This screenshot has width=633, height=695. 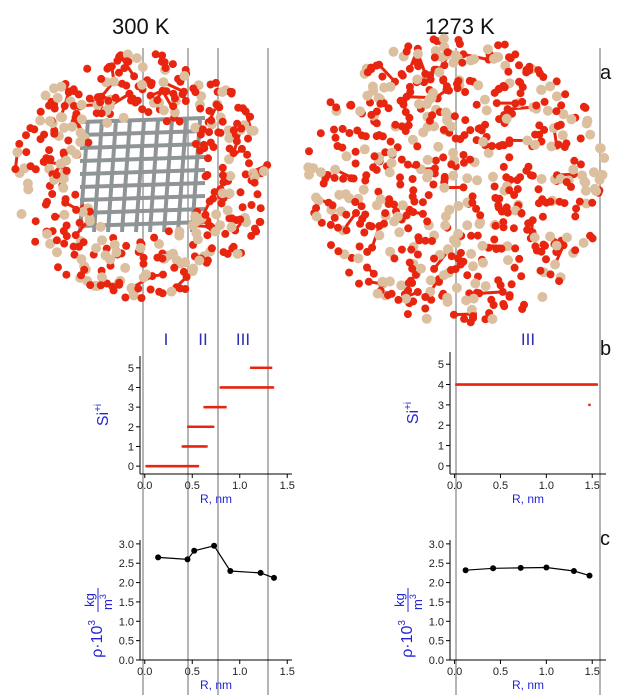 I want to click on y-tick-label: 0.5, so click(x=126, y=642).